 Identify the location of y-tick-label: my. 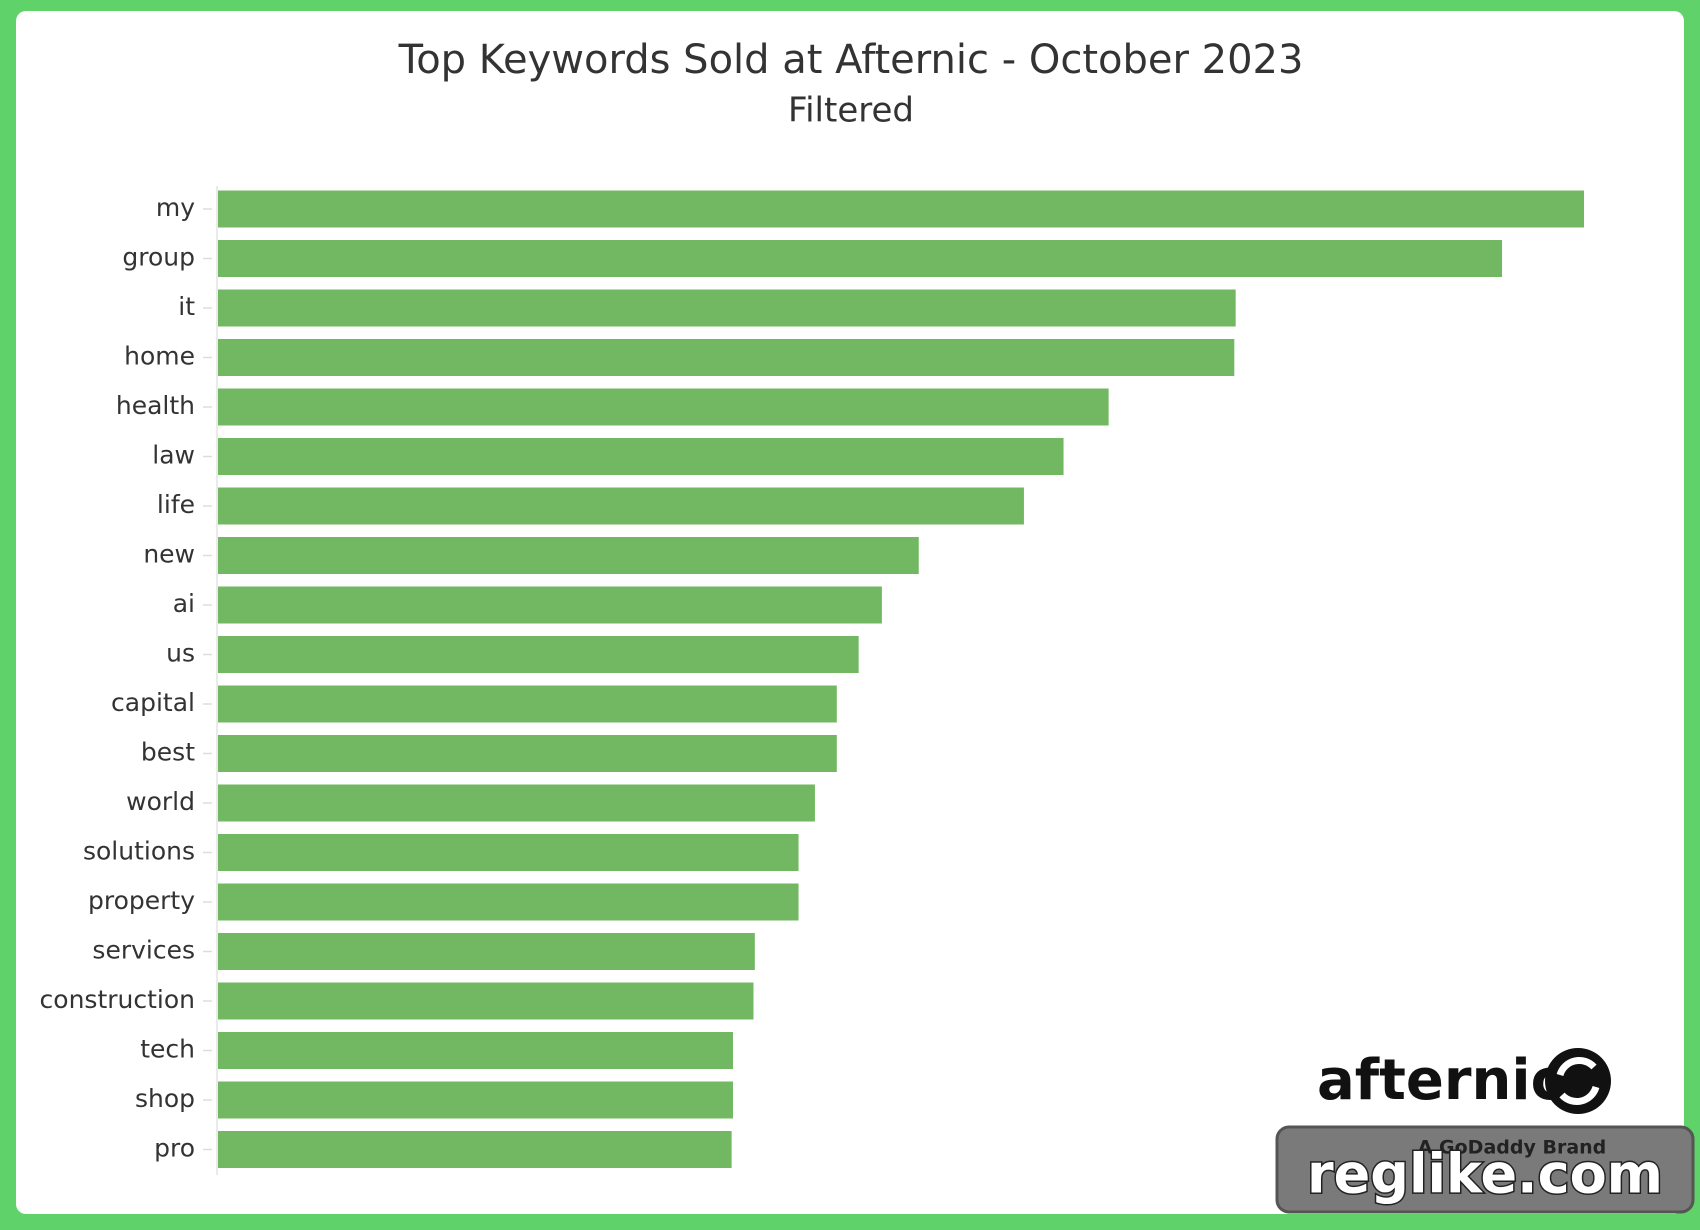
(175, 207).